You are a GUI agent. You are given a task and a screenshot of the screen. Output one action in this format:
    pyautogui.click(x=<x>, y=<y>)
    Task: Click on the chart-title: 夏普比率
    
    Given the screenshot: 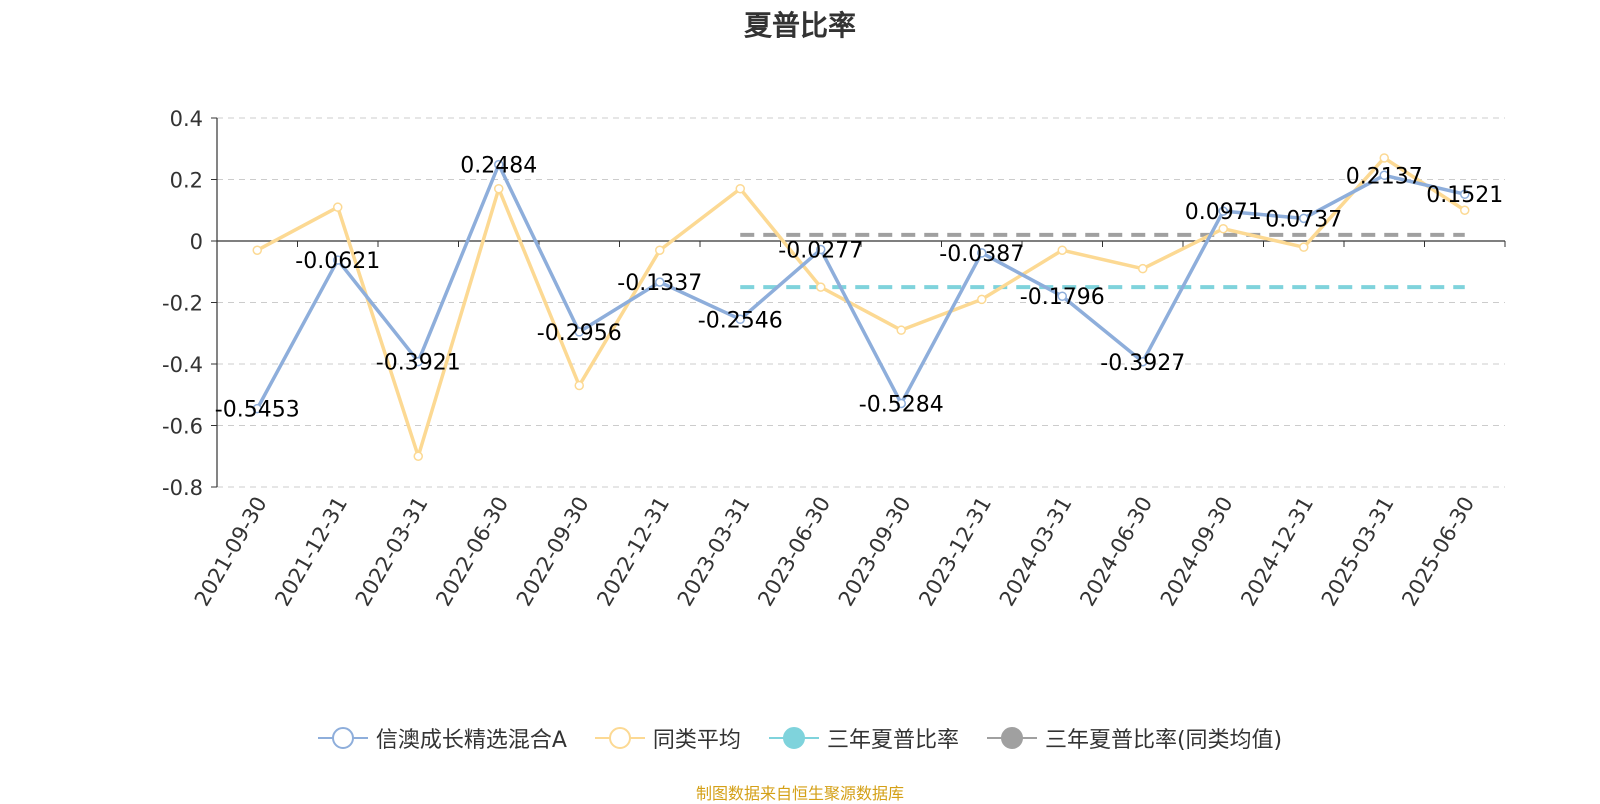 What is the action you would take?
    pyautogui.click(x=799, y=25)
    